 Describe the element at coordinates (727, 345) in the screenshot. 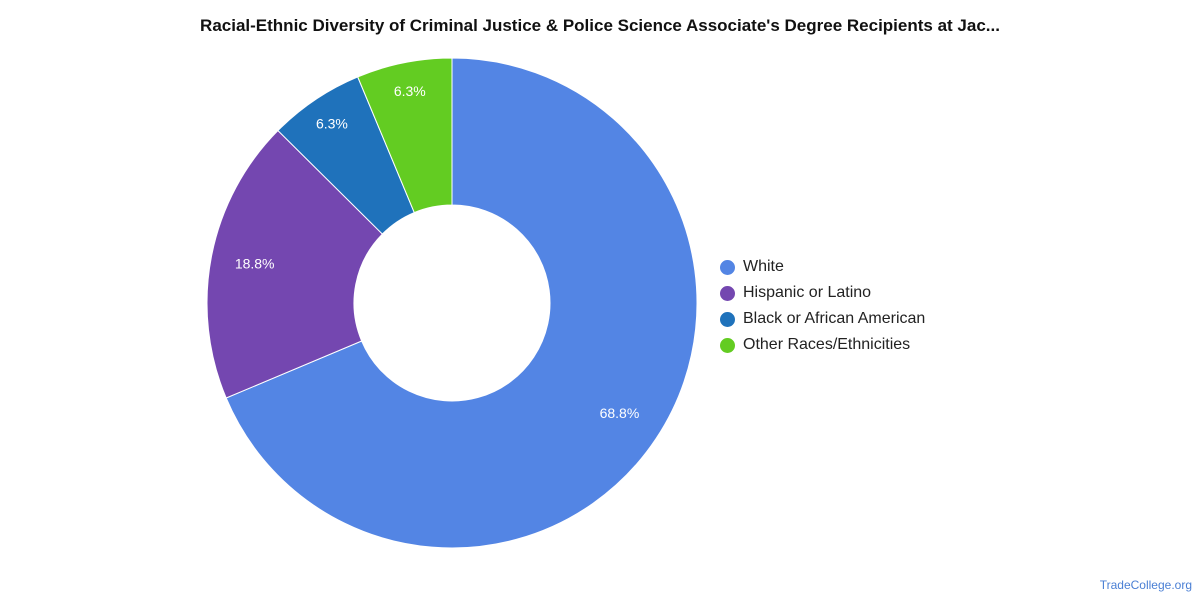

I see `legend-swatch-other` at that location.